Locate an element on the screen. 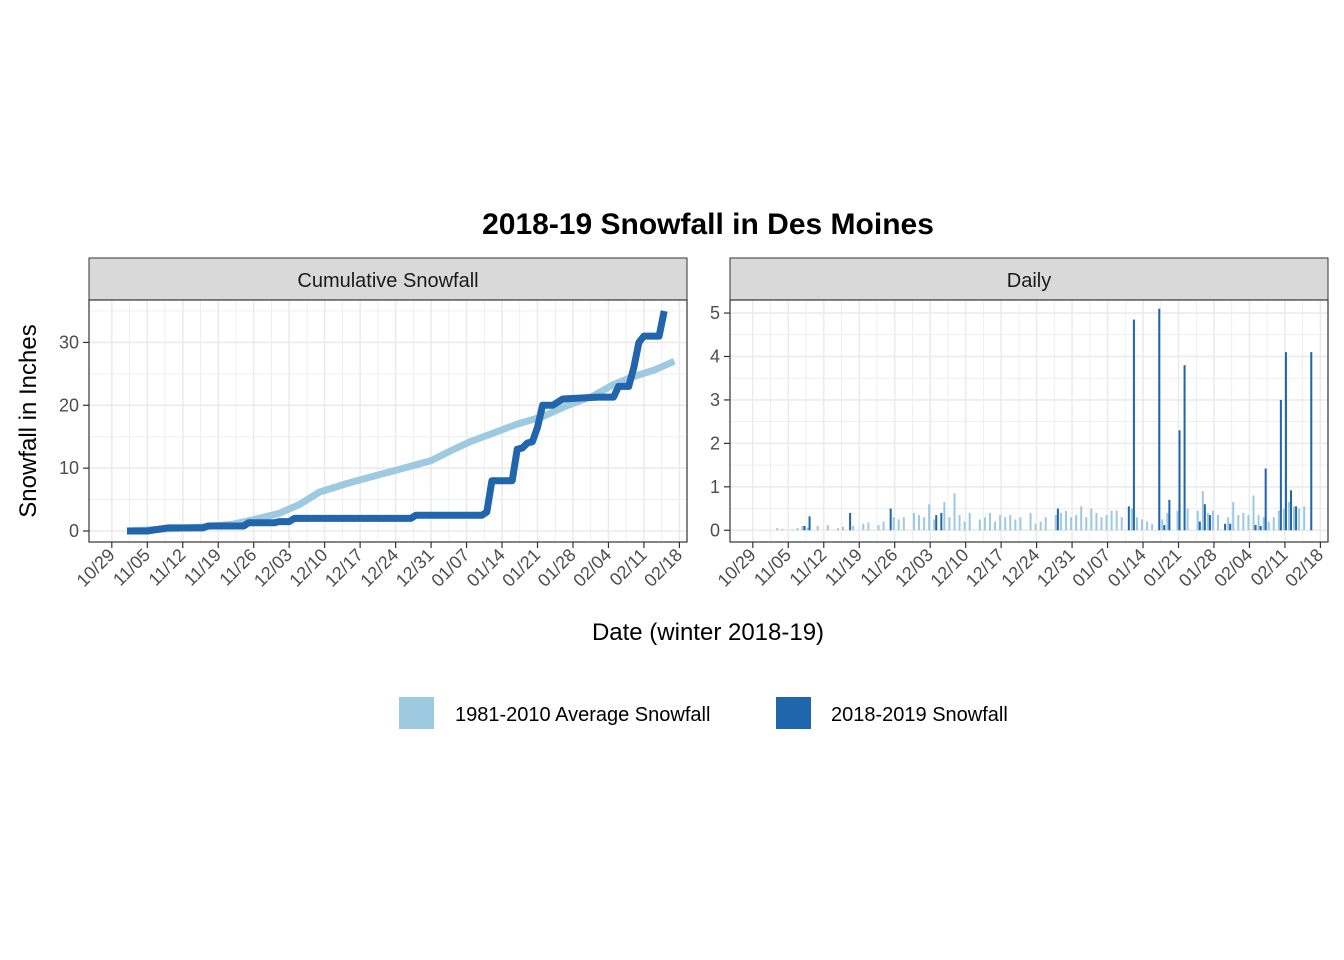  marks-daily is located at coordinates (1044, 419).